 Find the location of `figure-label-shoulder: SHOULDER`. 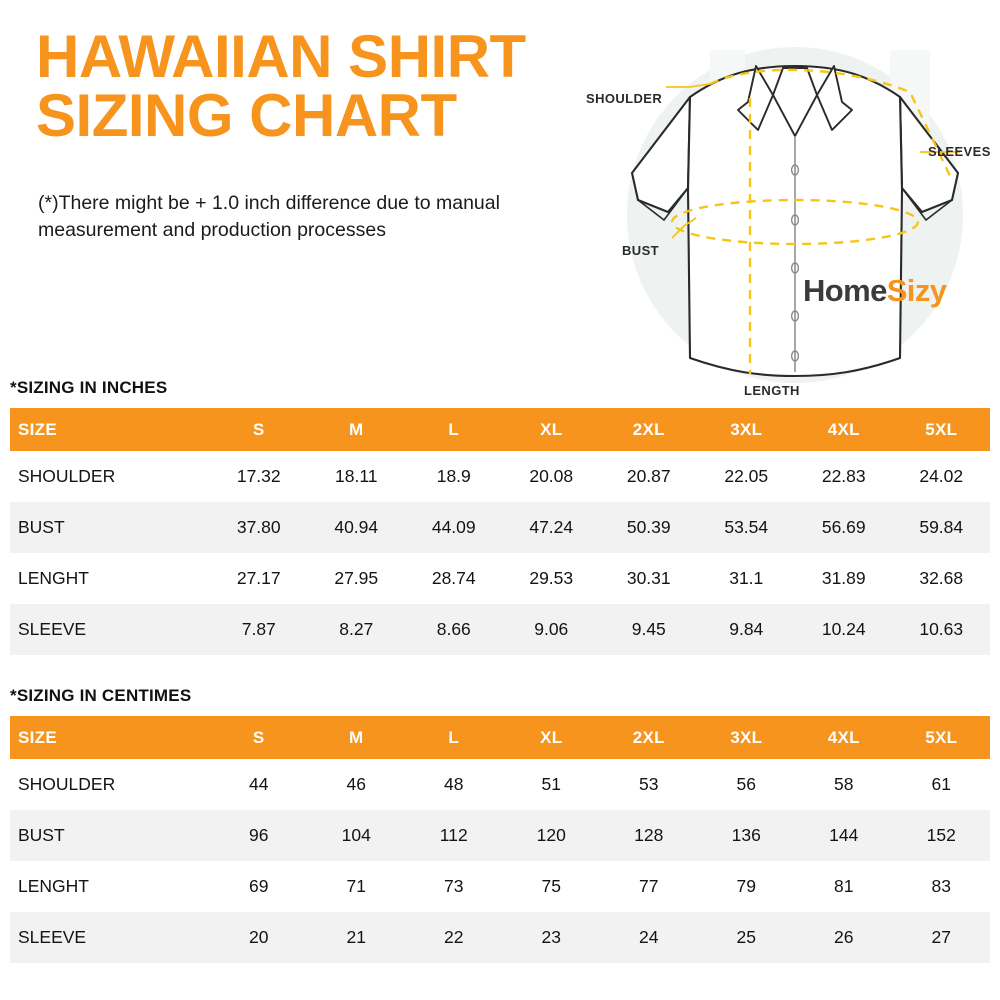

figure-label-shoulder: SHOULDER is located at coordinates (624, 98).